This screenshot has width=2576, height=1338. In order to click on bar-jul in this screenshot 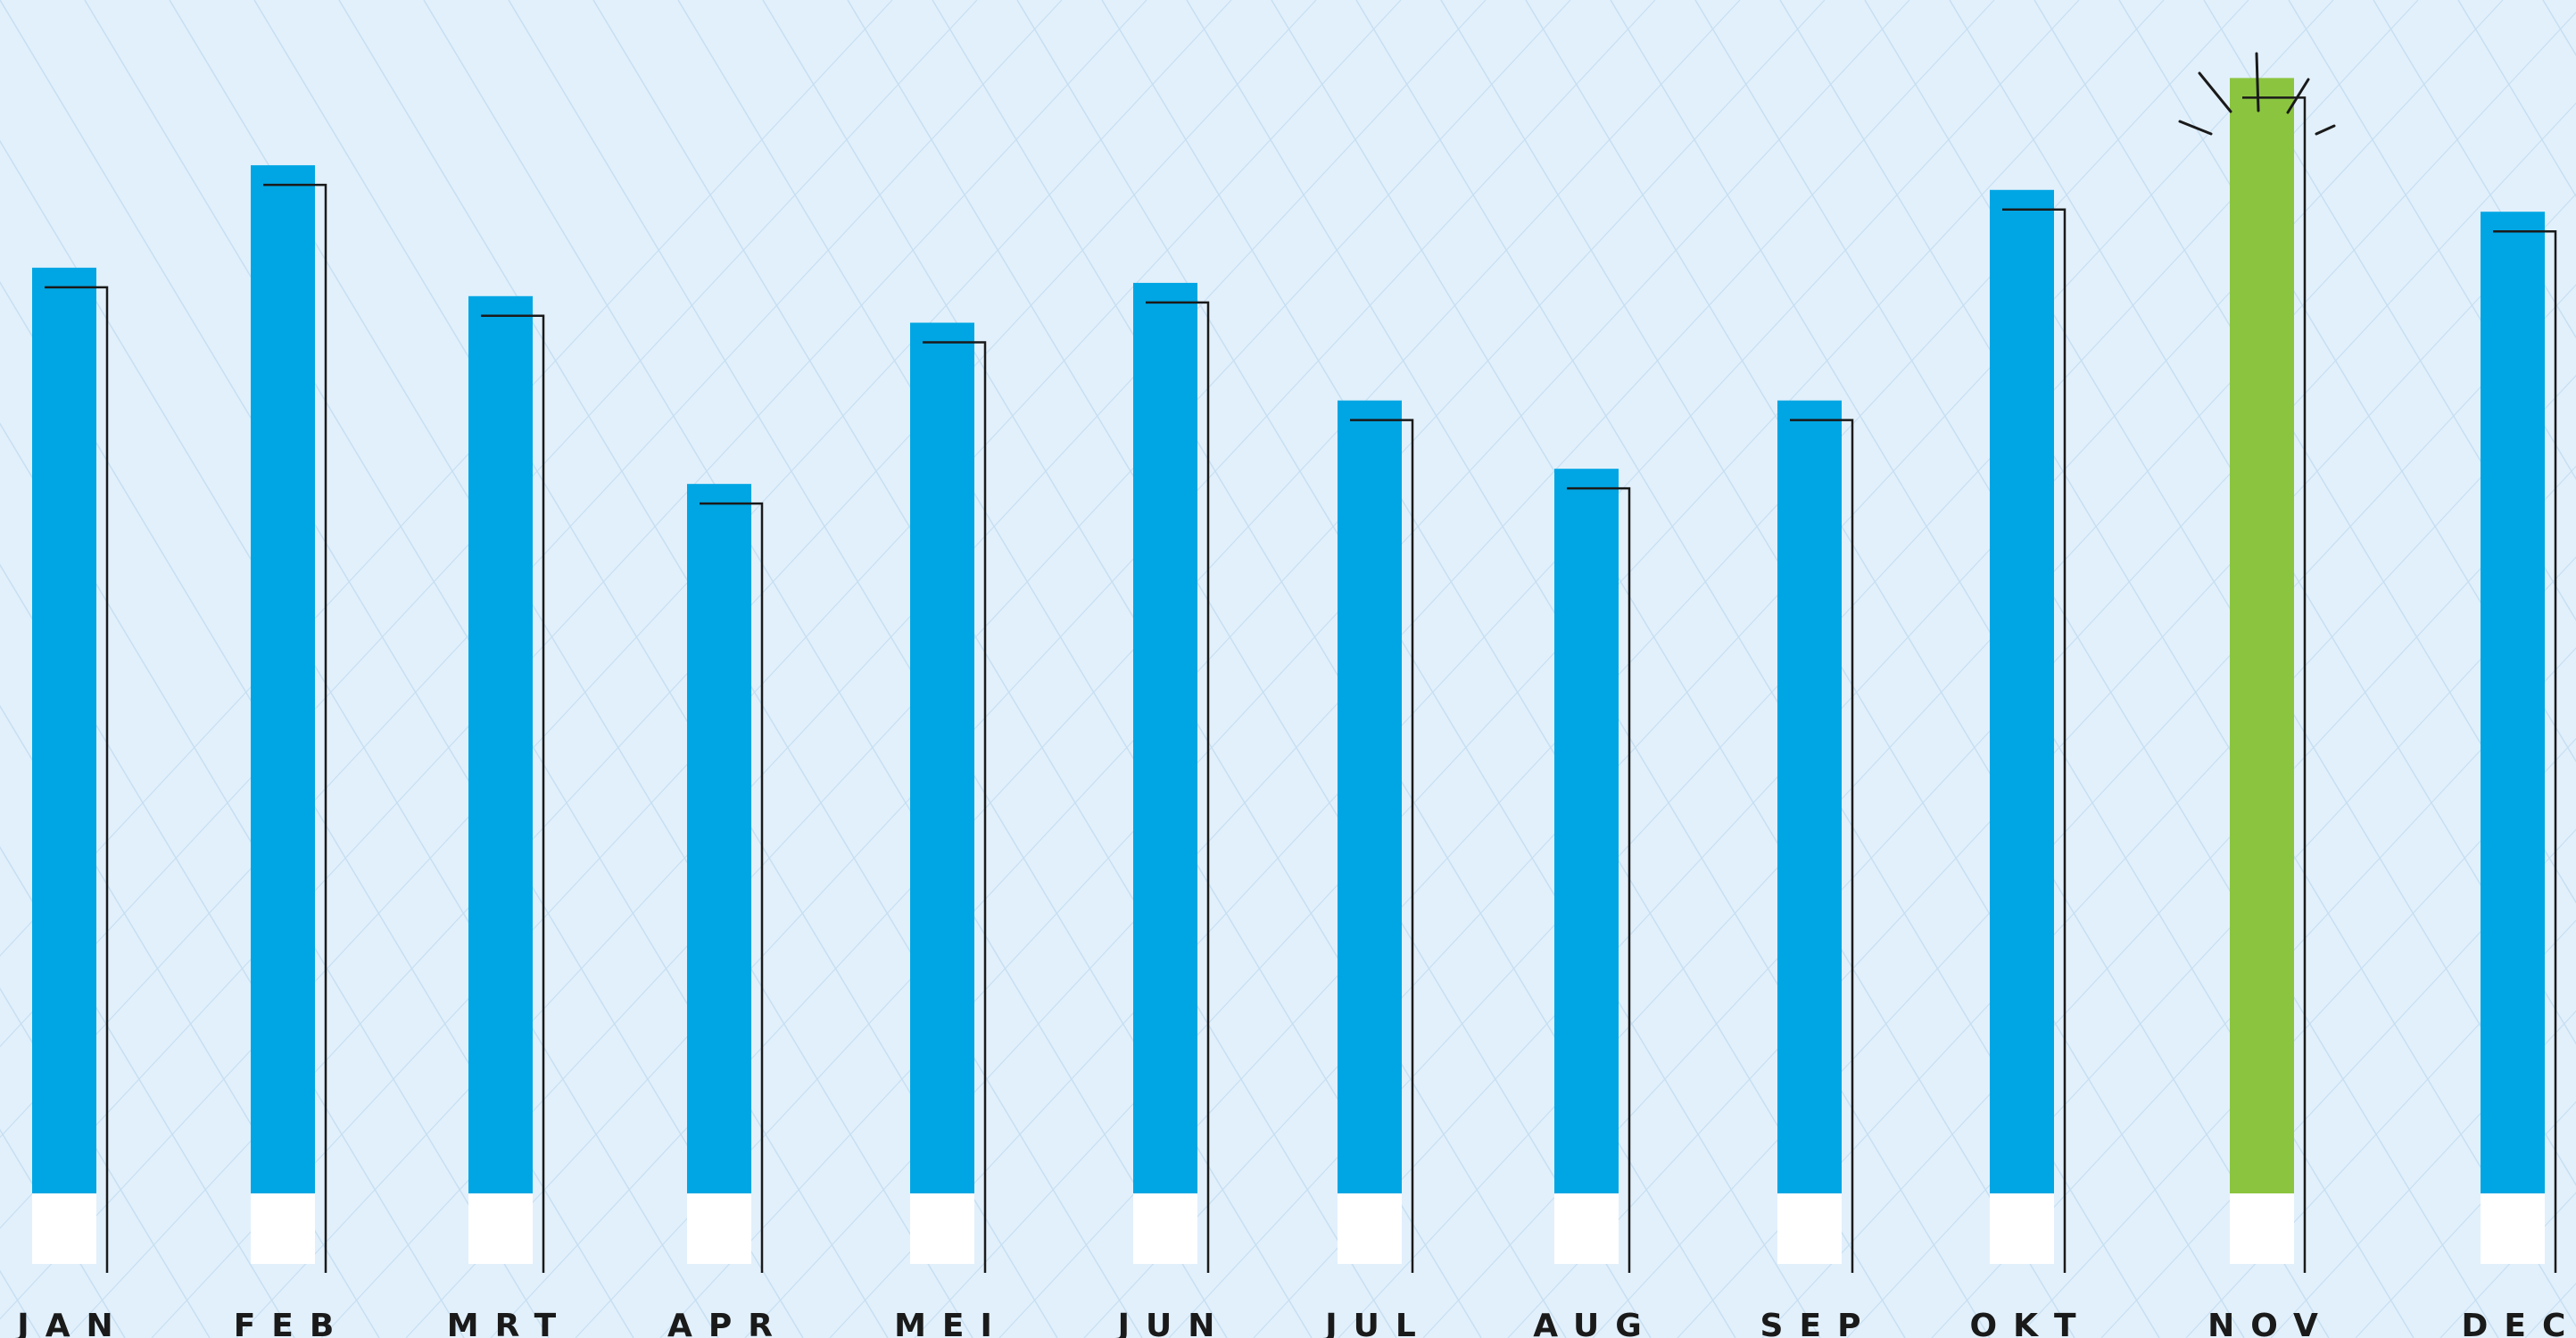, I will do `click(1376, 836)`.